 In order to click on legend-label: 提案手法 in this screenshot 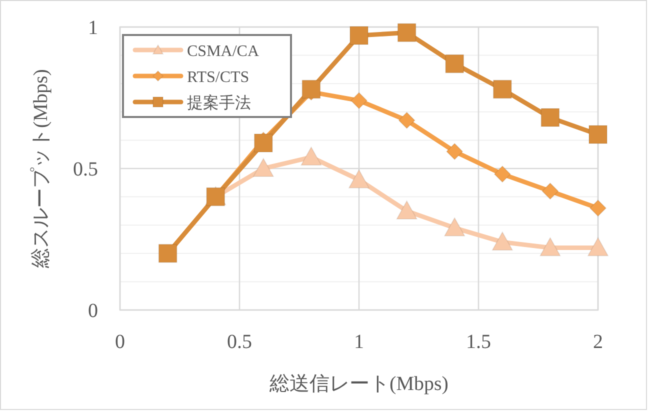, I will do `click(219, 103)`.